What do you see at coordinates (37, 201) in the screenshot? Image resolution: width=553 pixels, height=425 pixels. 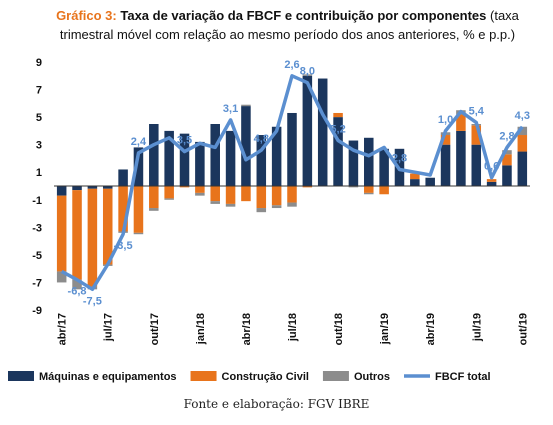 I see `y-tick-label: -1` at bounding box center [37, 201].